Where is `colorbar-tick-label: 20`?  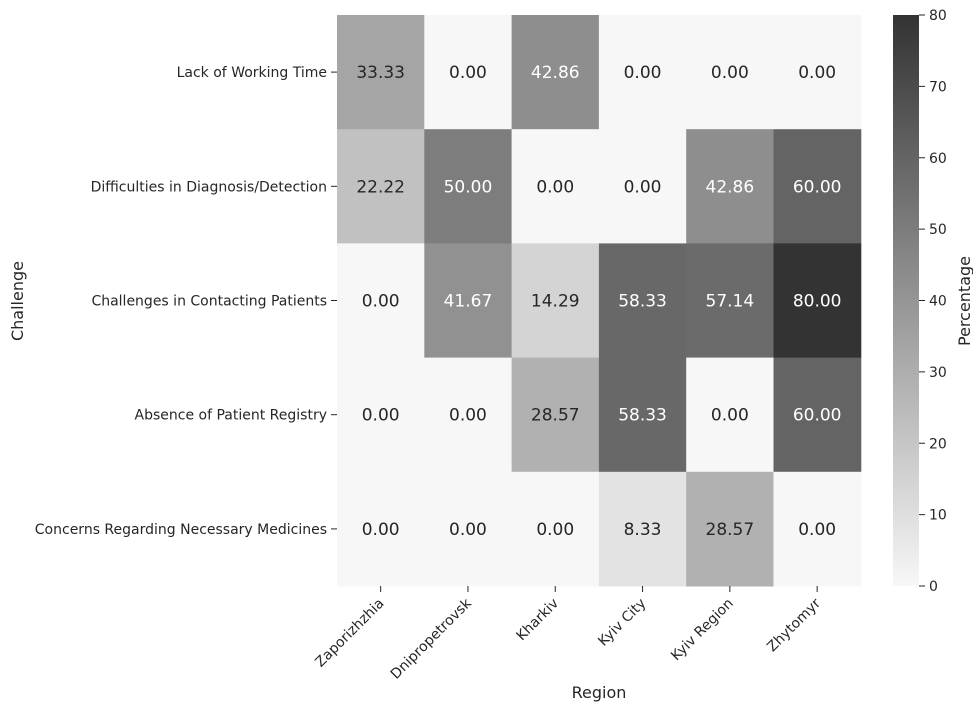
colorbar-tick-label: 20 is located at coordinates (938, 444).